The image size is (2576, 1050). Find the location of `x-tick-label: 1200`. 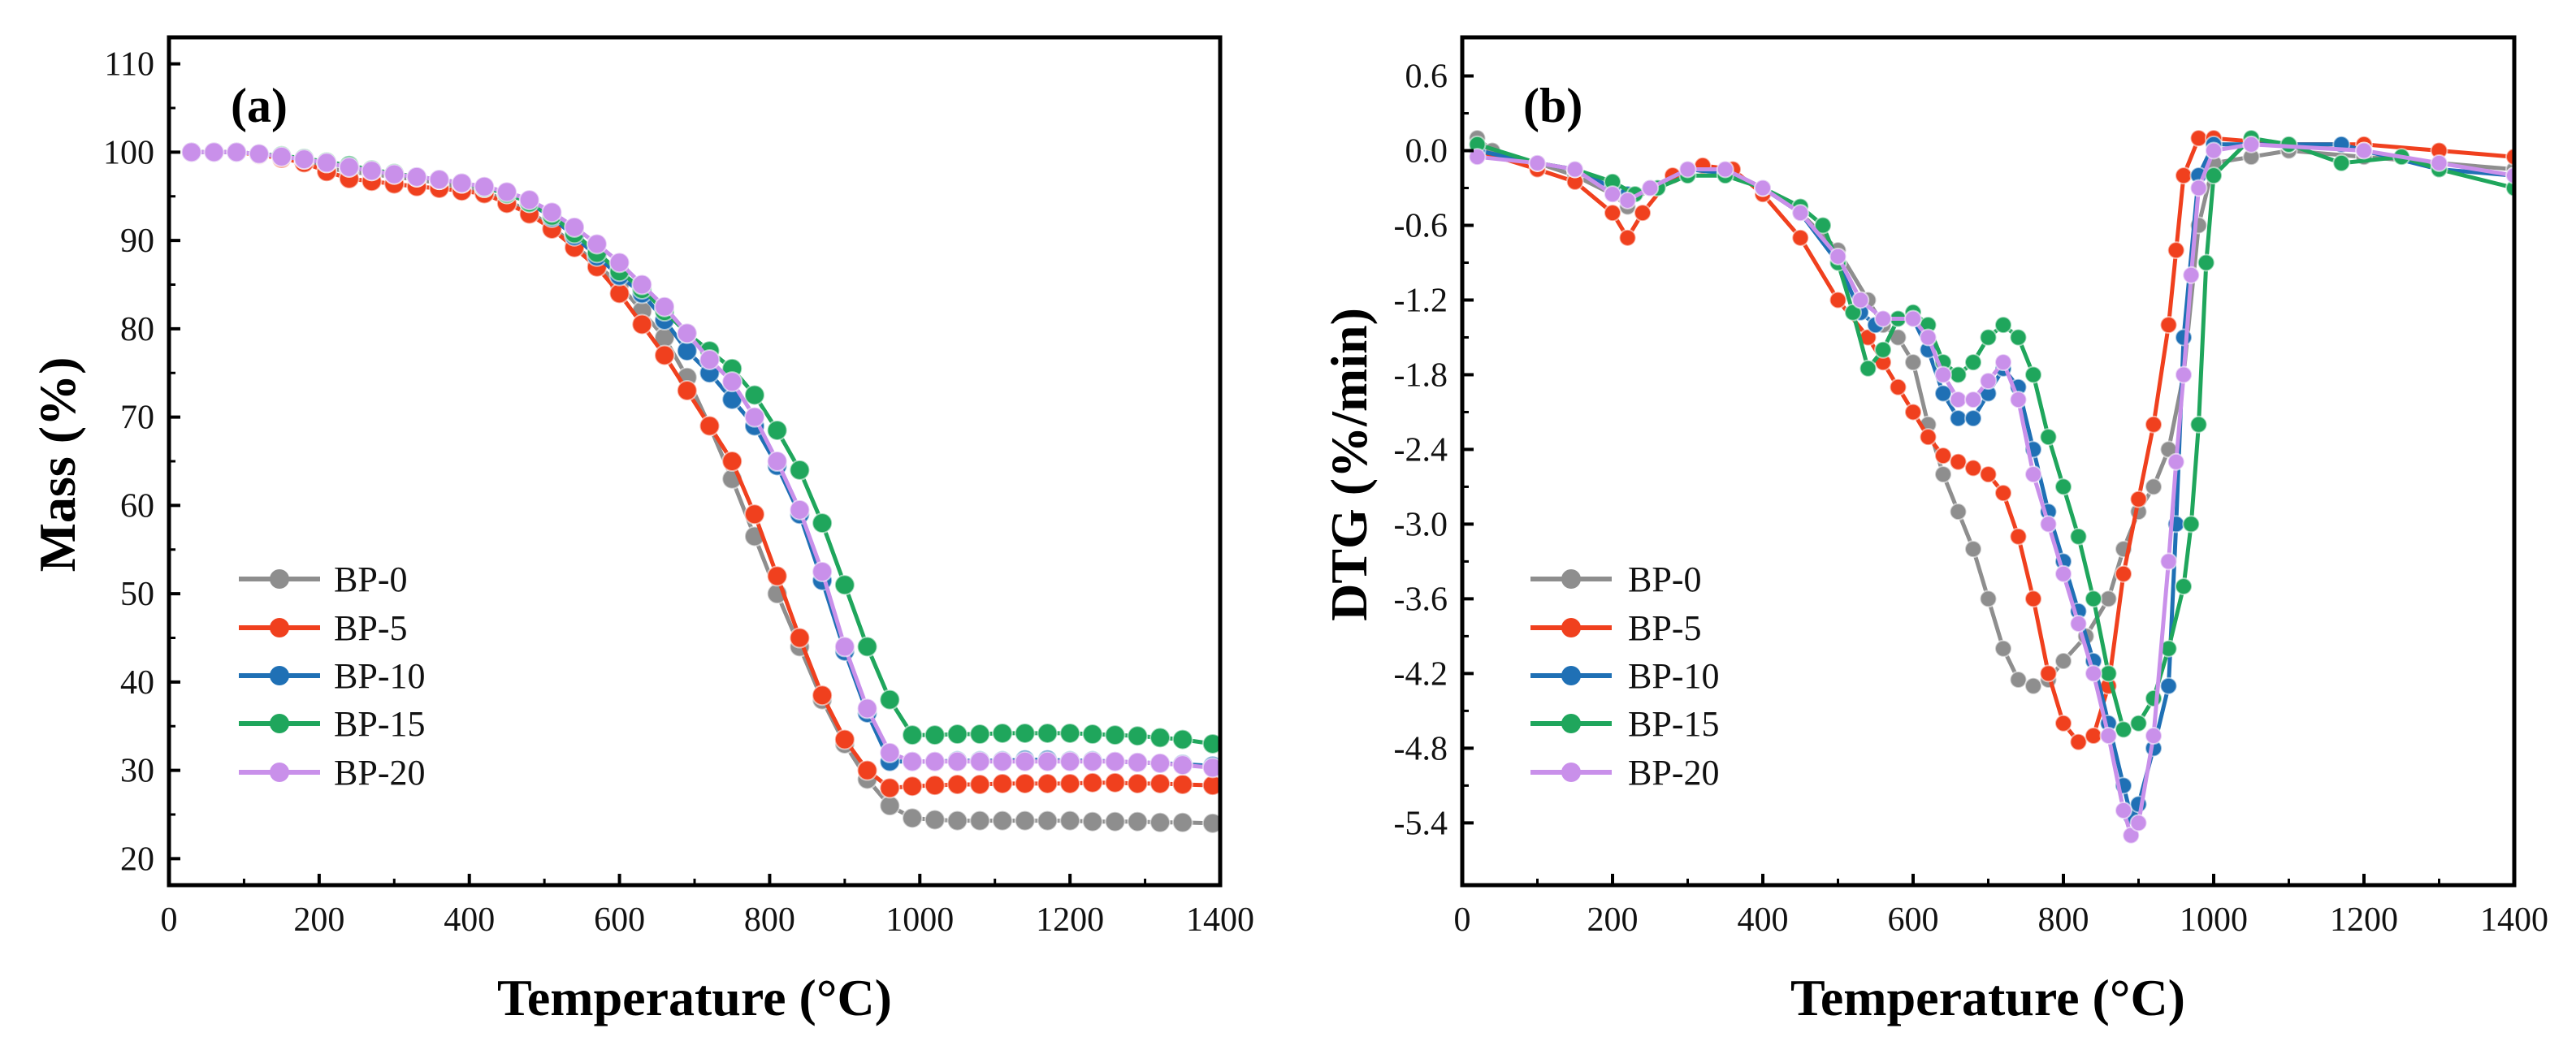

x-tick-label: 1200 is located at coordinates (1070, 920).